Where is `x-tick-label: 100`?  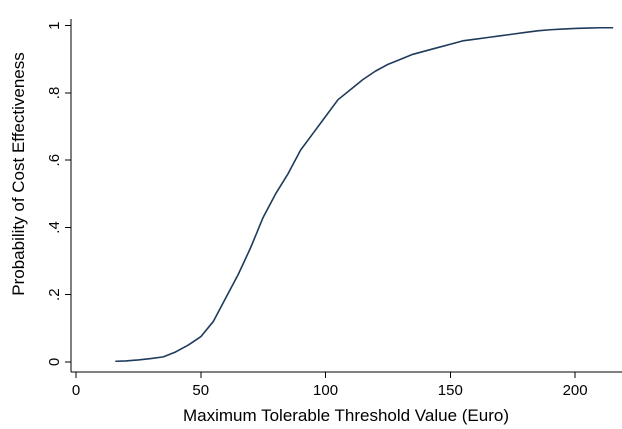 x-tick-label: 100 is located at coordinates (325, 390).